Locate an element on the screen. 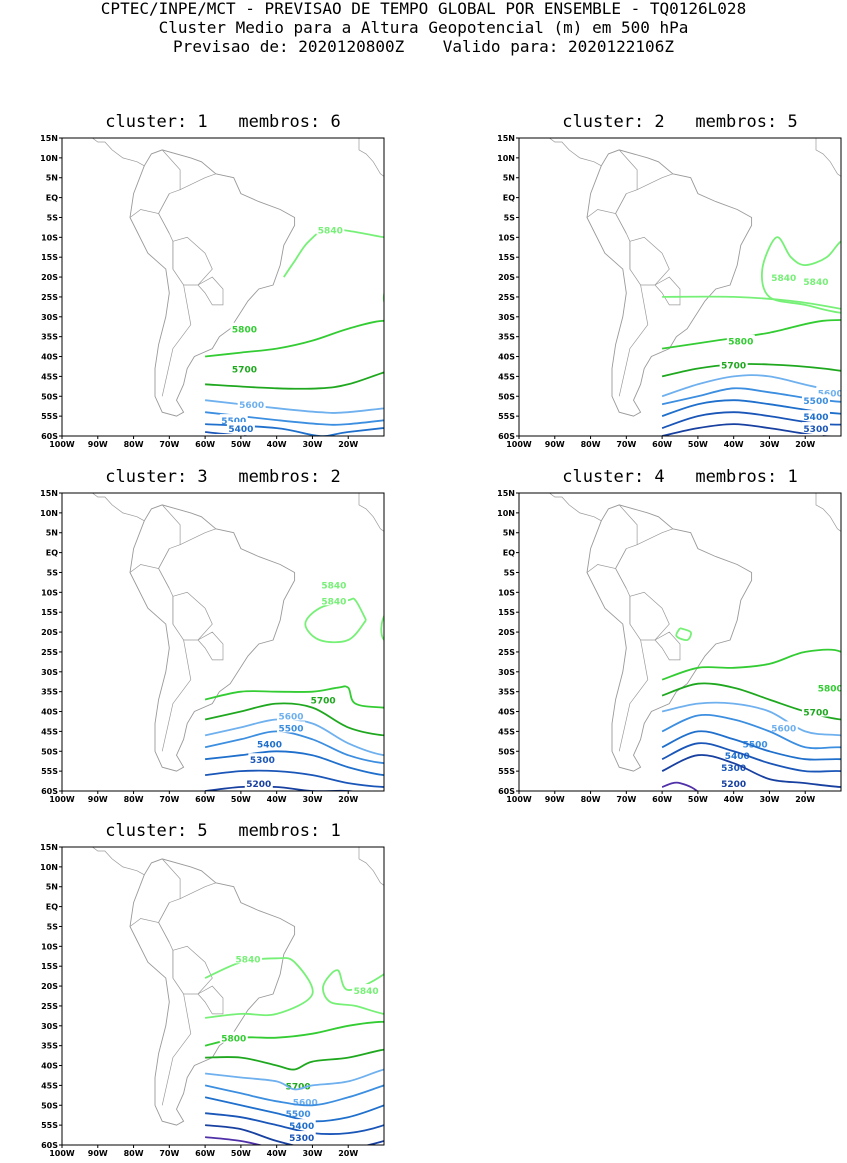 The height and width of the screenshot is (1163, 847). lon-label: 60W is located at coordinates (662, 444).